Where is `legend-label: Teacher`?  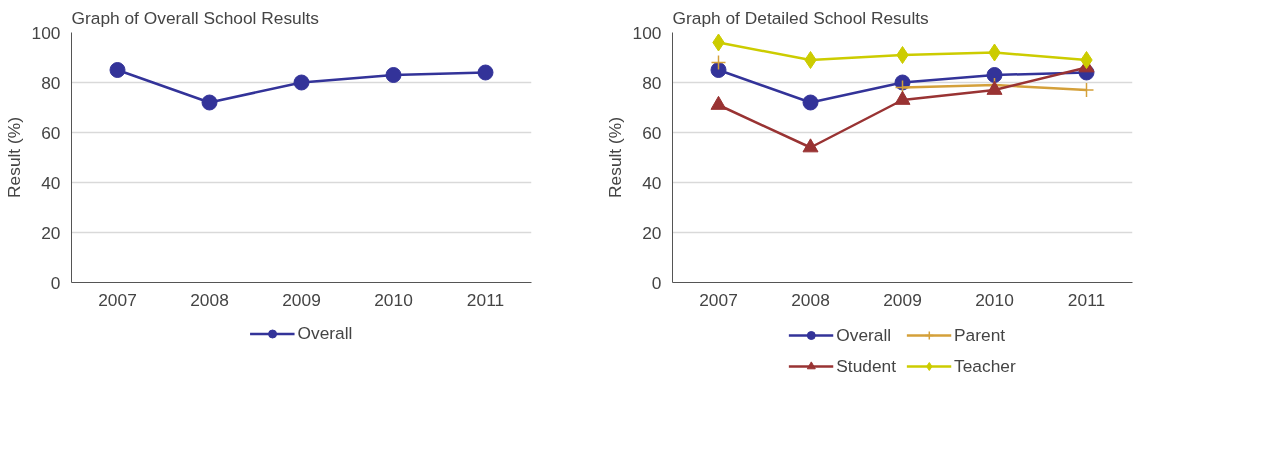 legend-label: Teacher is located at coordinates (985, 366).